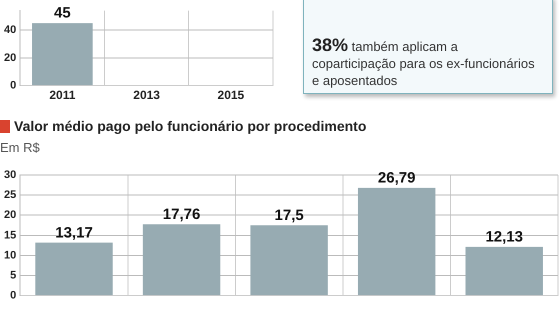 The width and height of the screenshot is (560, 321). Describe the element at coordinates (146, 95) in the screenshot. I see `x-tick-label: 2013` at that location.